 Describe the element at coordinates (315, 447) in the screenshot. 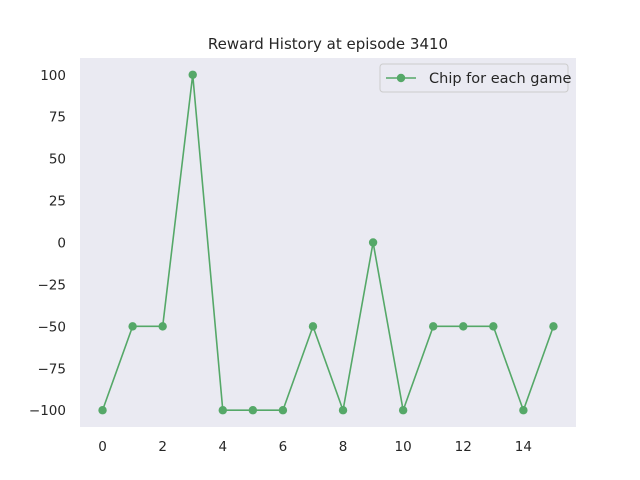

I see `x-axis: 0 2 4 6 8 10 12 14` at that location.